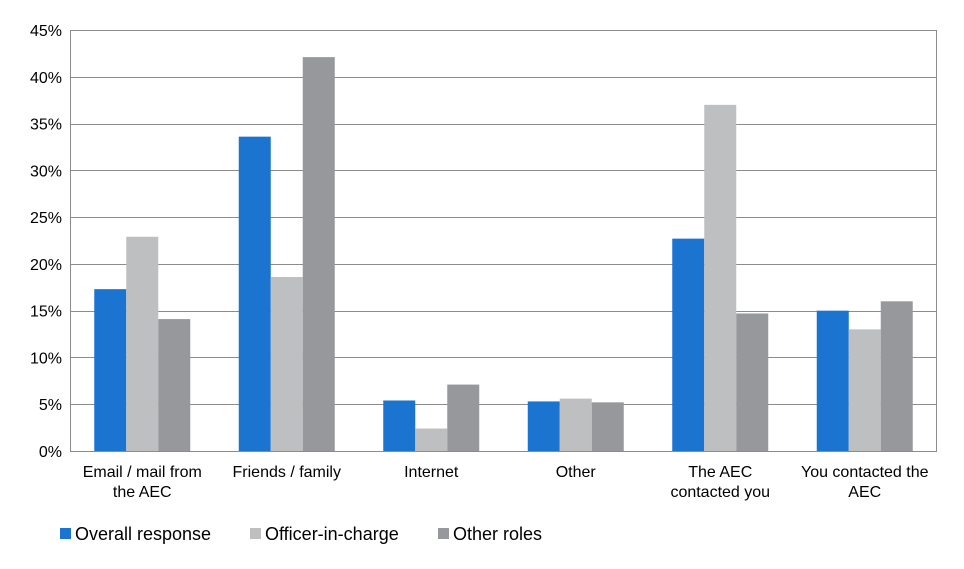  Describe the element at coordinates (46, 31) in the screenshot. I see `y-tick-label: 45%` at that location.